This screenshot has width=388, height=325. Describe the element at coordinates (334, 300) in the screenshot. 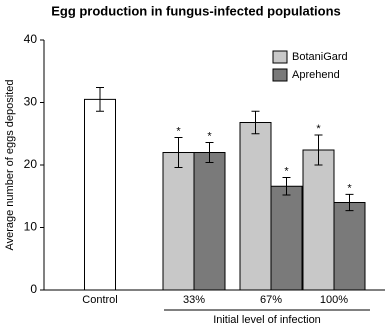

I see `x-tick-label: 100%` at that location.